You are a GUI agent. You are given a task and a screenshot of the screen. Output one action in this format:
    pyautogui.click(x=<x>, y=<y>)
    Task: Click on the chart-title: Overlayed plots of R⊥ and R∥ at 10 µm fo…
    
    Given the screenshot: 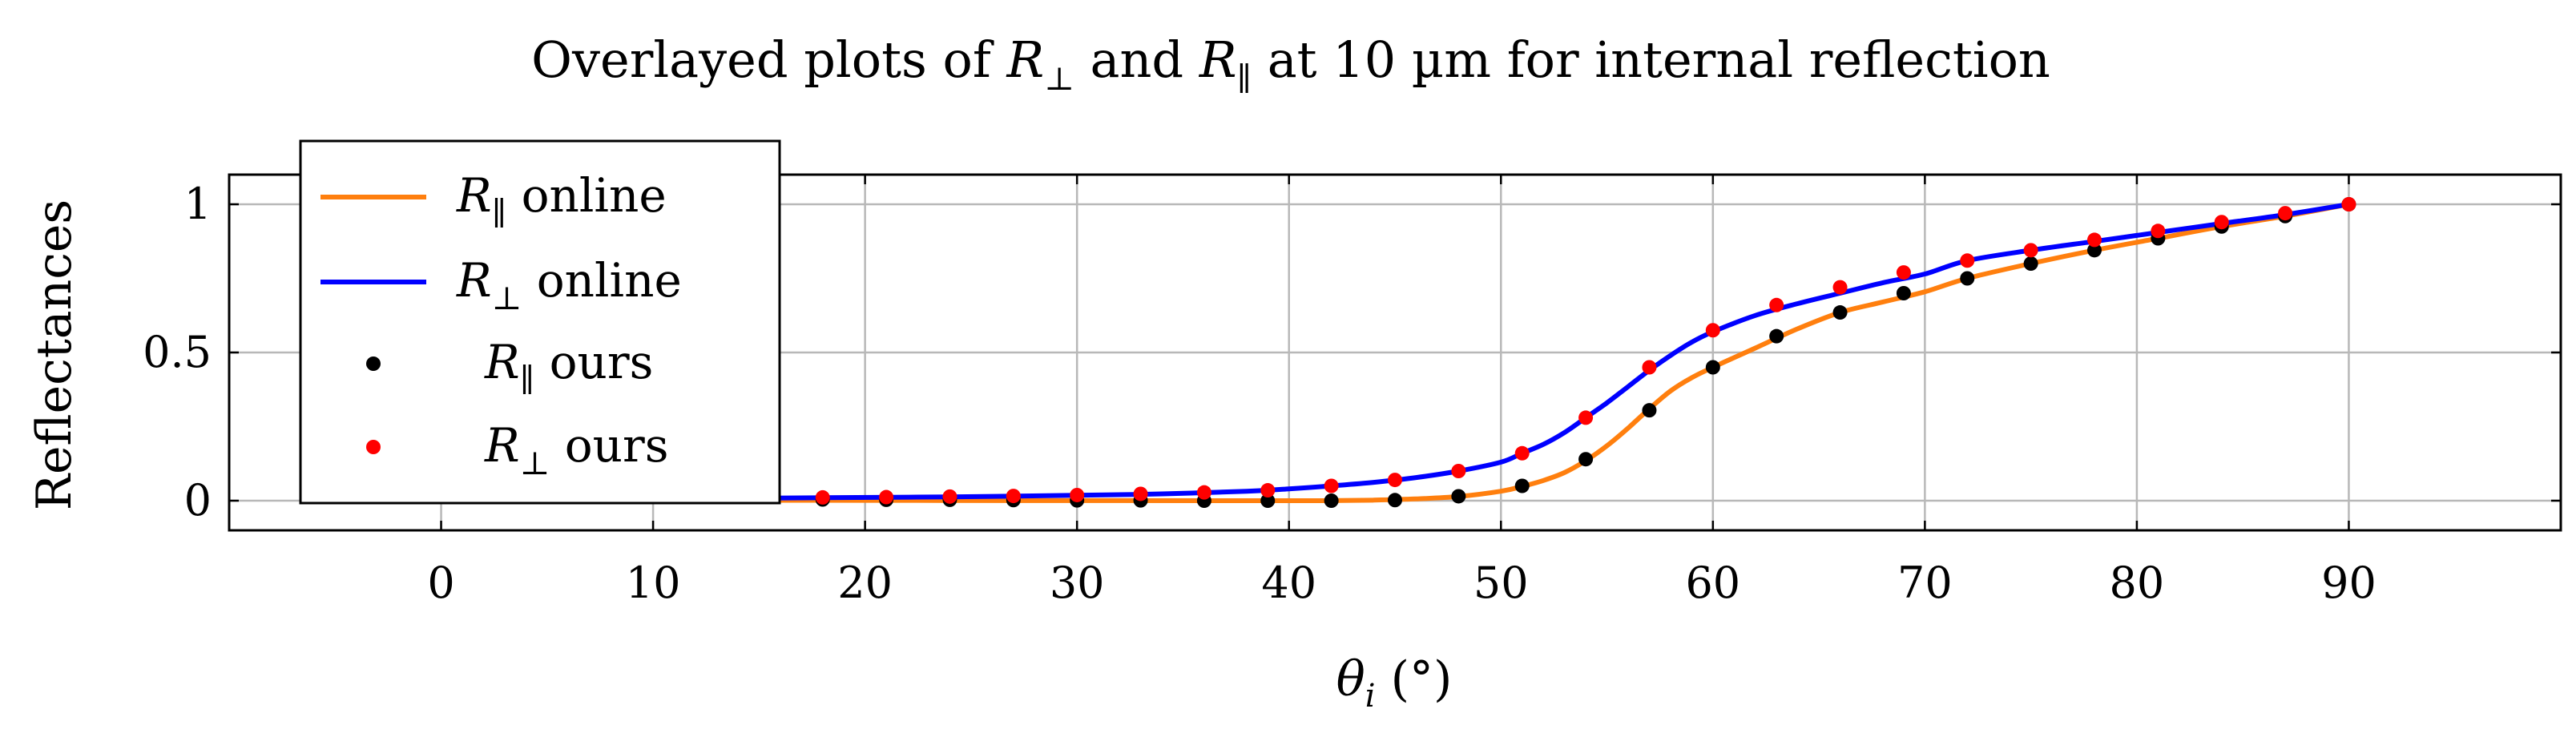 What is the action you would take?
    pyautogui.click(x=1290, y=64)
    